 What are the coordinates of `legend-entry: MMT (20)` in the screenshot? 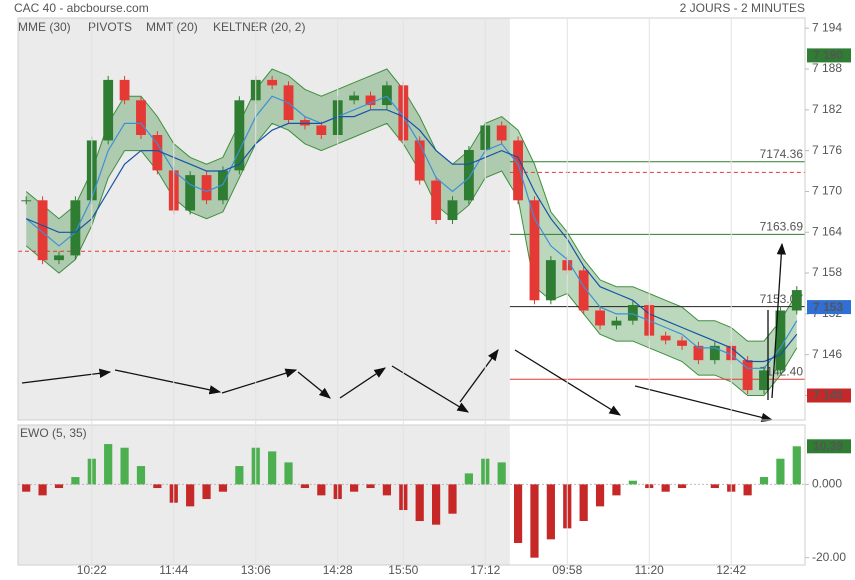 It's located at (172, 27).